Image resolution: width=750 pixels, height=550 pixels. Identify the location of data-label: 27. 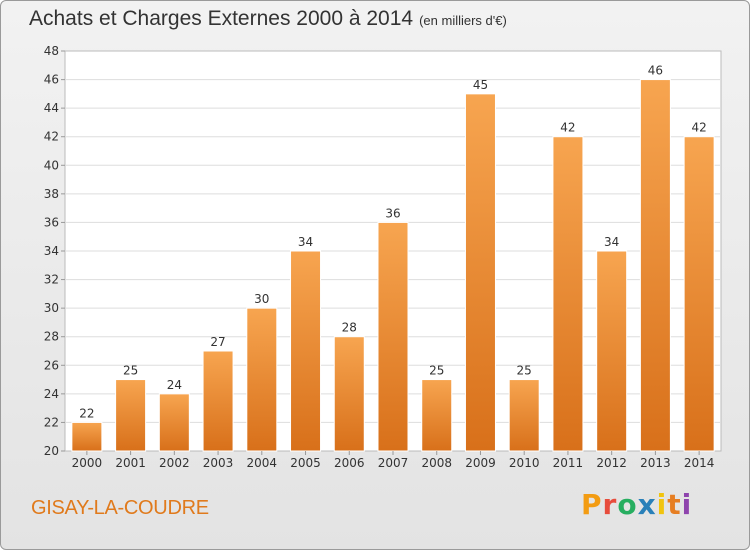
(217, 342).